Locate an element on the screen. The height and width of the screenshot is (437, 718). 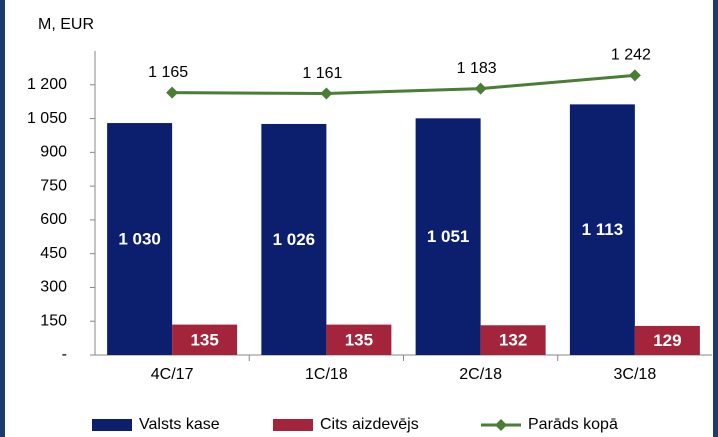
bar-label: 1 051 is located at coordinates (448, 236).